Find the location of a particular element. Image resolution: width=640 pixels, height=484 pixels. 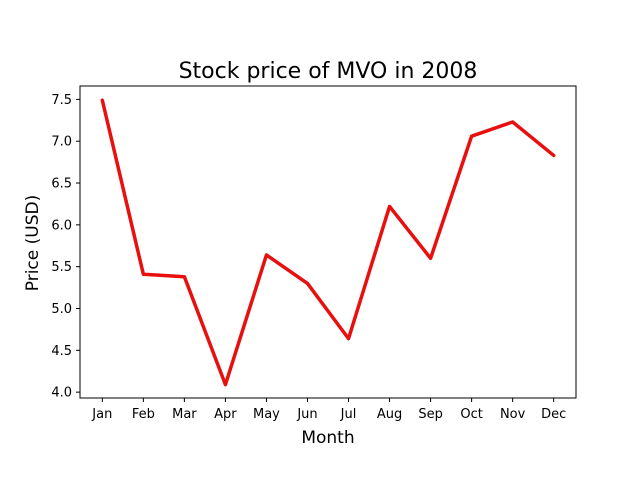

y-tick-label: 4.0 is located at coordinates (61, 393).